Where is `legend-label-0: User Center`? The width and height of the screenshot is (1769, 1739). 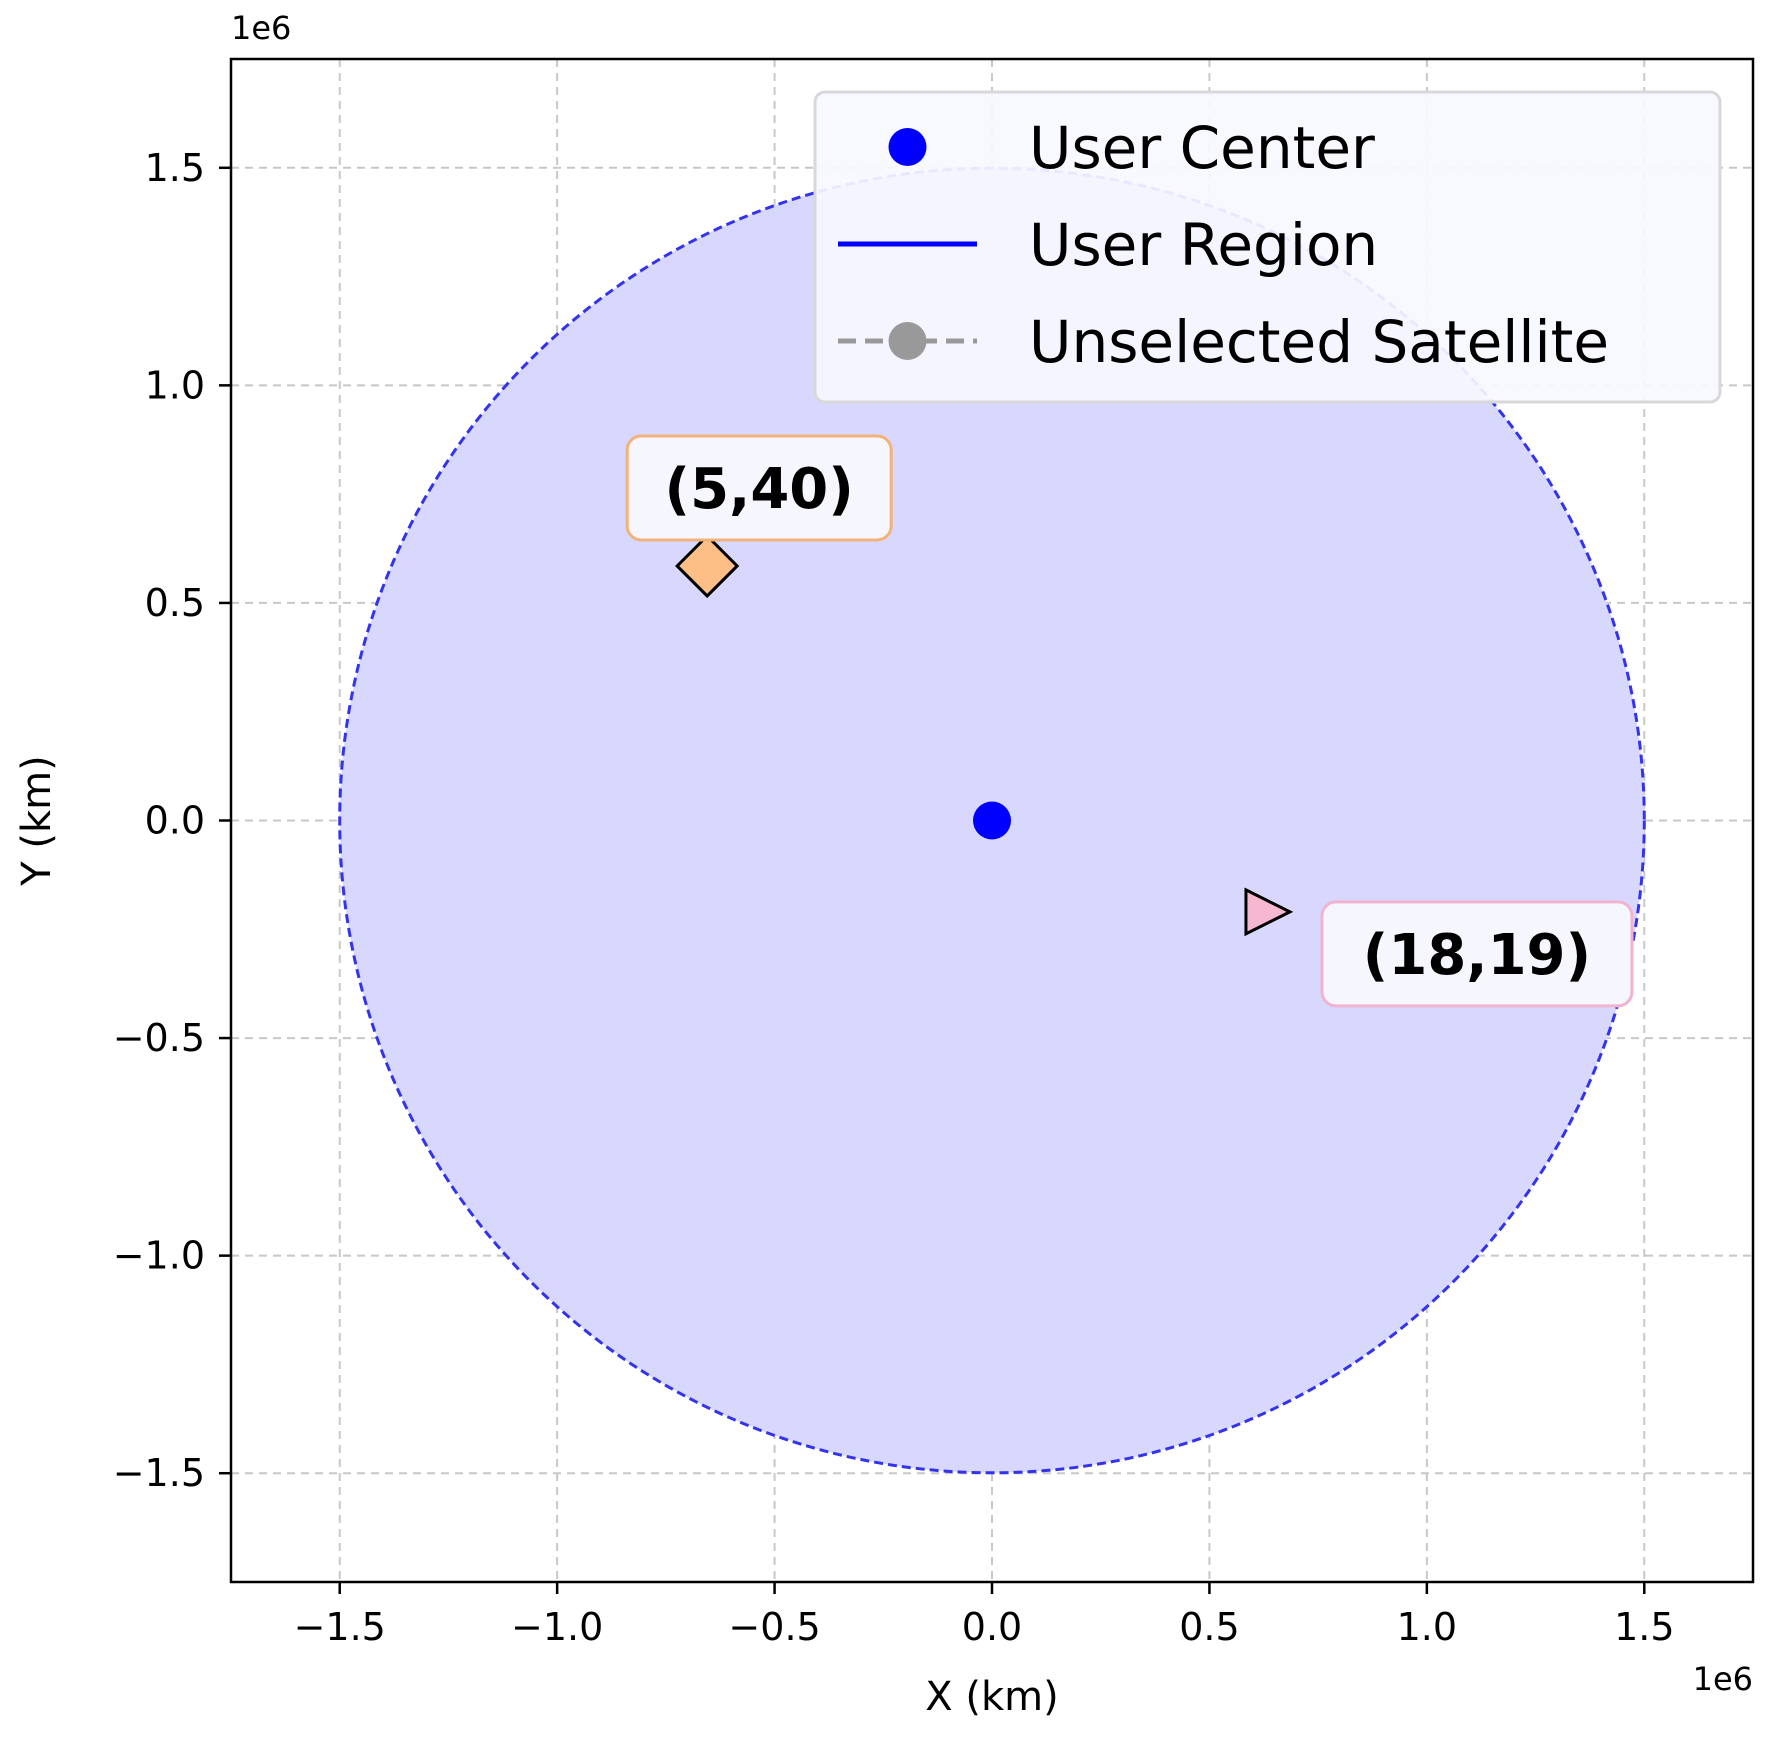
legend-label-0: User Center is located at coordinates (1202, 148).